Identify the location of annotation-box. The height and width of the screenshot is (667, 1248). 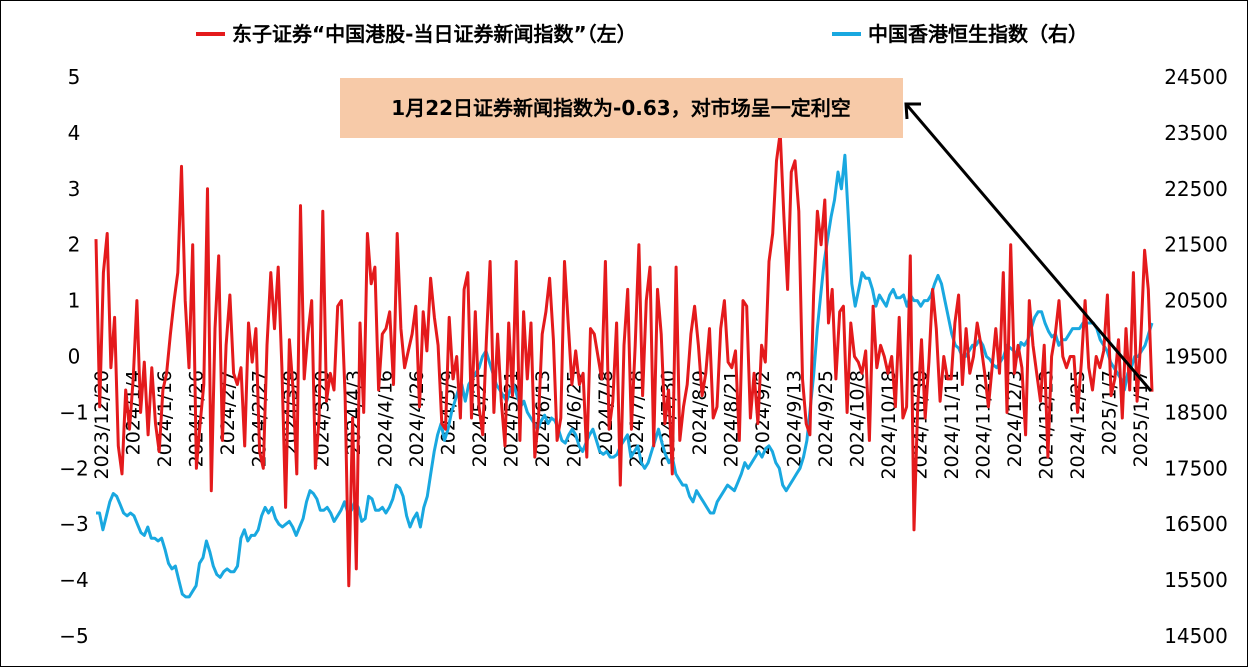
(621, 108).